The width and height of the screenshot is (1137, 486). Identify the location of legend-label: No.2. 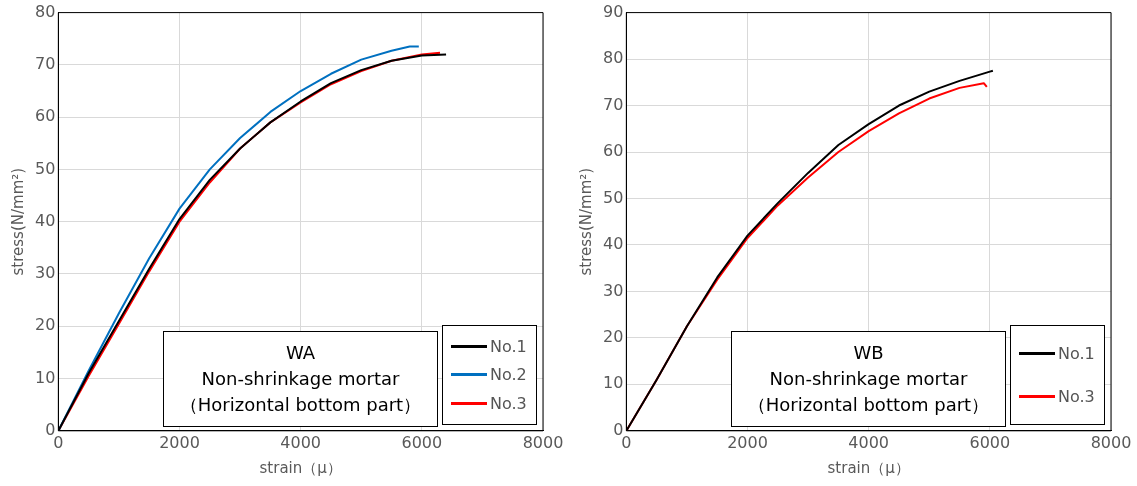
(508, 375).